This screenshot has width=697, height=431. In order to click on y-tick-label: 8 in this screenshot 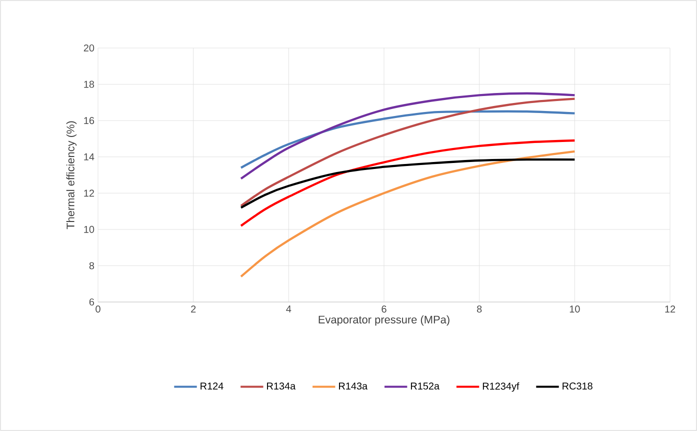, I will do `click(91, 266)`.